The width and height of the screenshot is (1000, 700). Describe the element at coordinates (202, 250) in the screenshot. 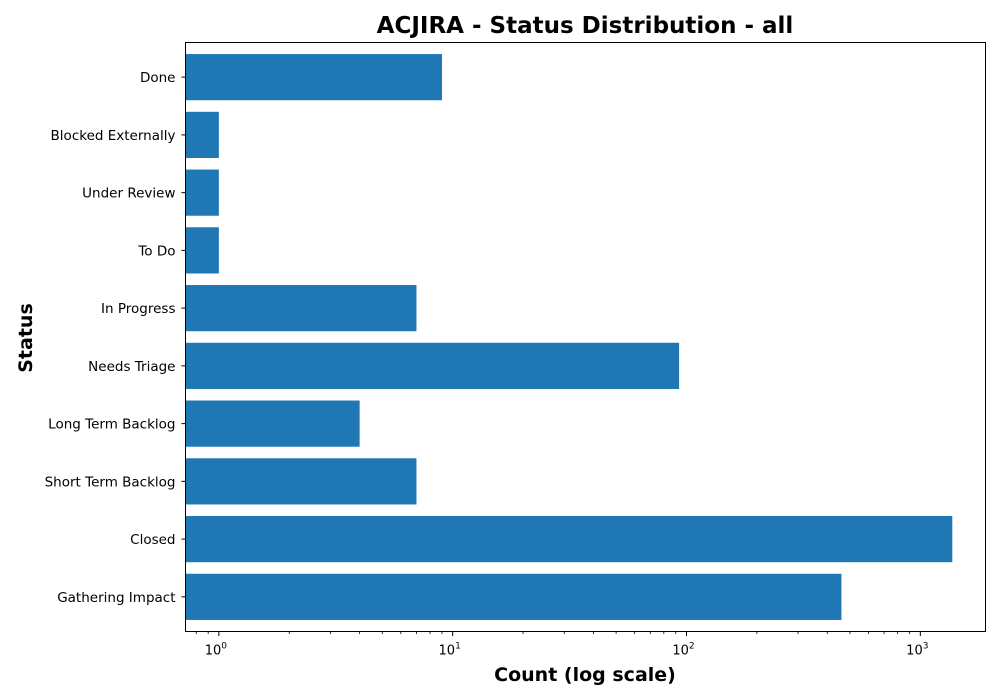

I see `bar-to-do` at that location.